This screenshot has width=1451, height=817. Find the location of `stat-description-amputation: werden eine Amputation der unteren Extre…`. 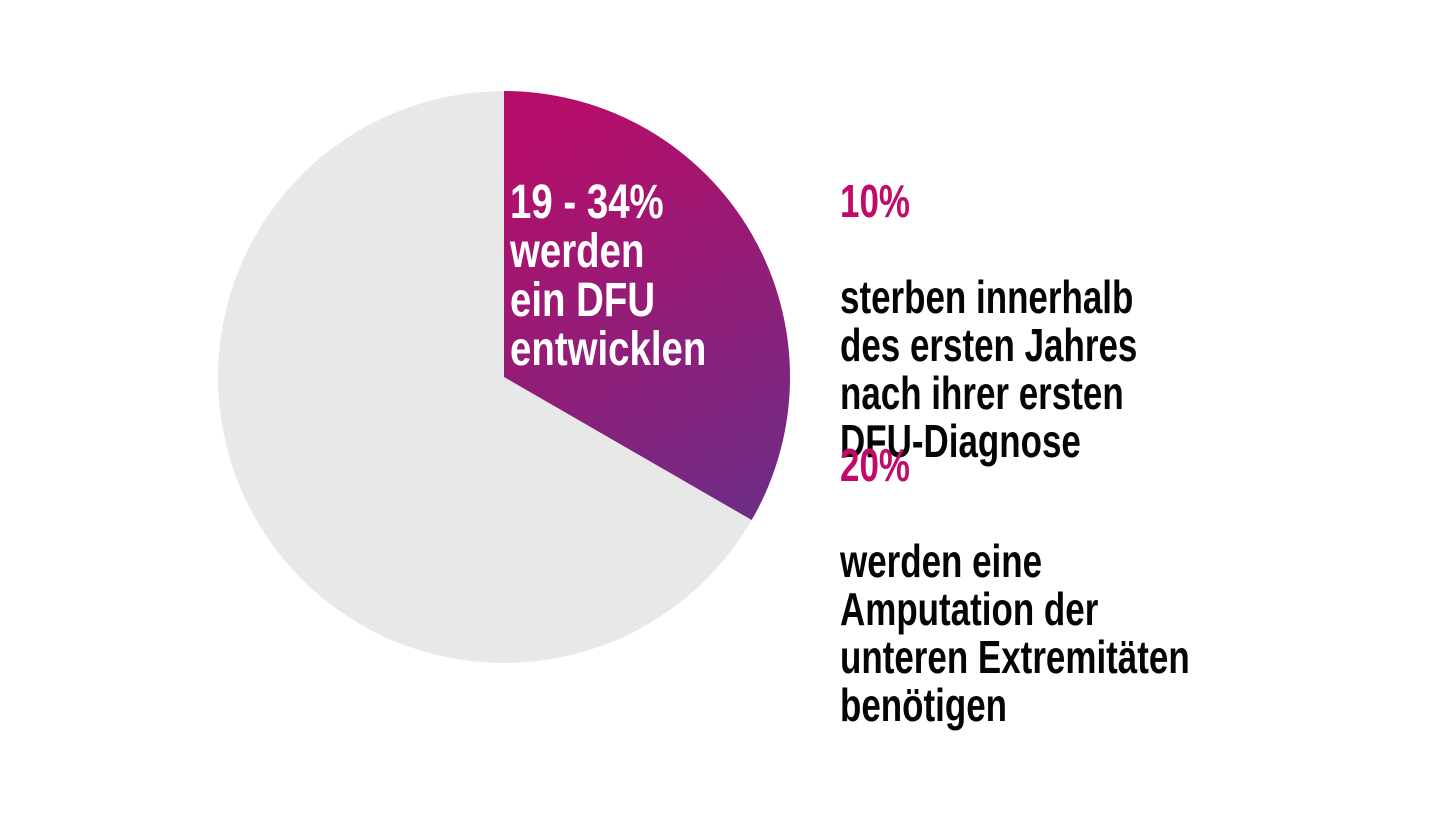

stat-description-amputation: werden eine Amputation der unteren Extre… is located at coordinates (1015, 633).